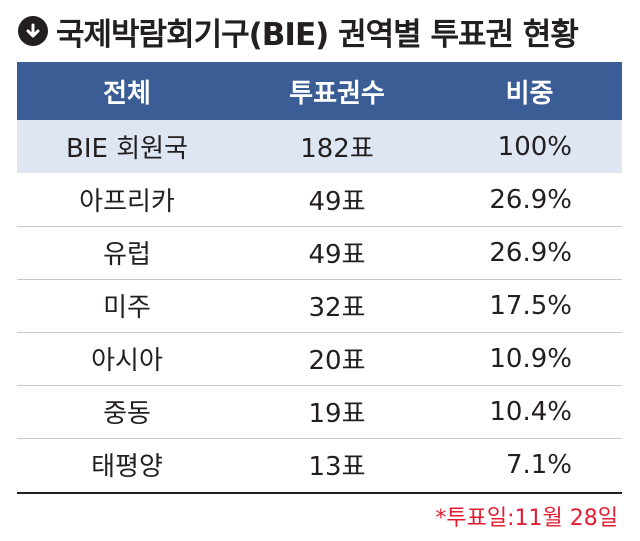 The image size is (640, 541). I want to click on votes-cell: 20표, so click(337, 361).